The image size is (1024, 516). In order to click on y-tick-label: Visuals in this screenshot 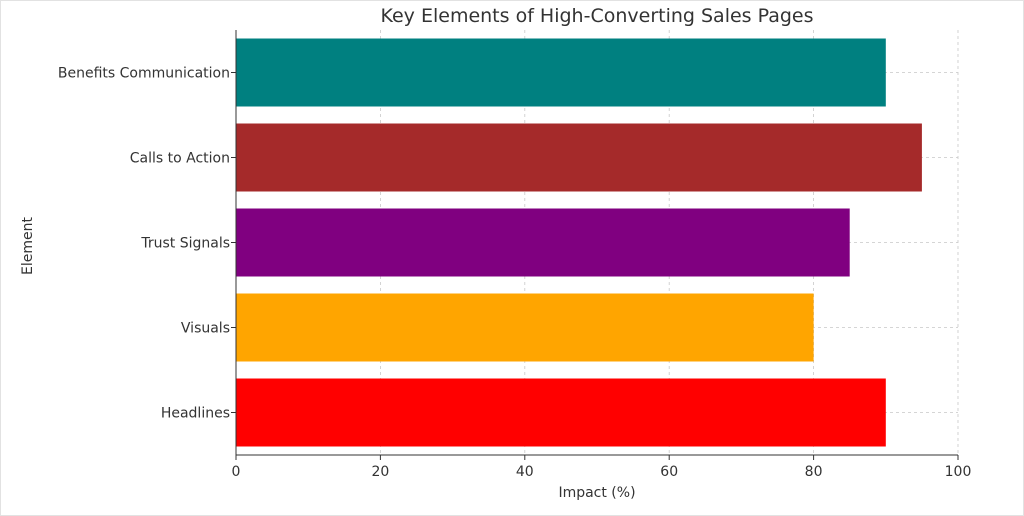, I will do `click(205, 329)`.